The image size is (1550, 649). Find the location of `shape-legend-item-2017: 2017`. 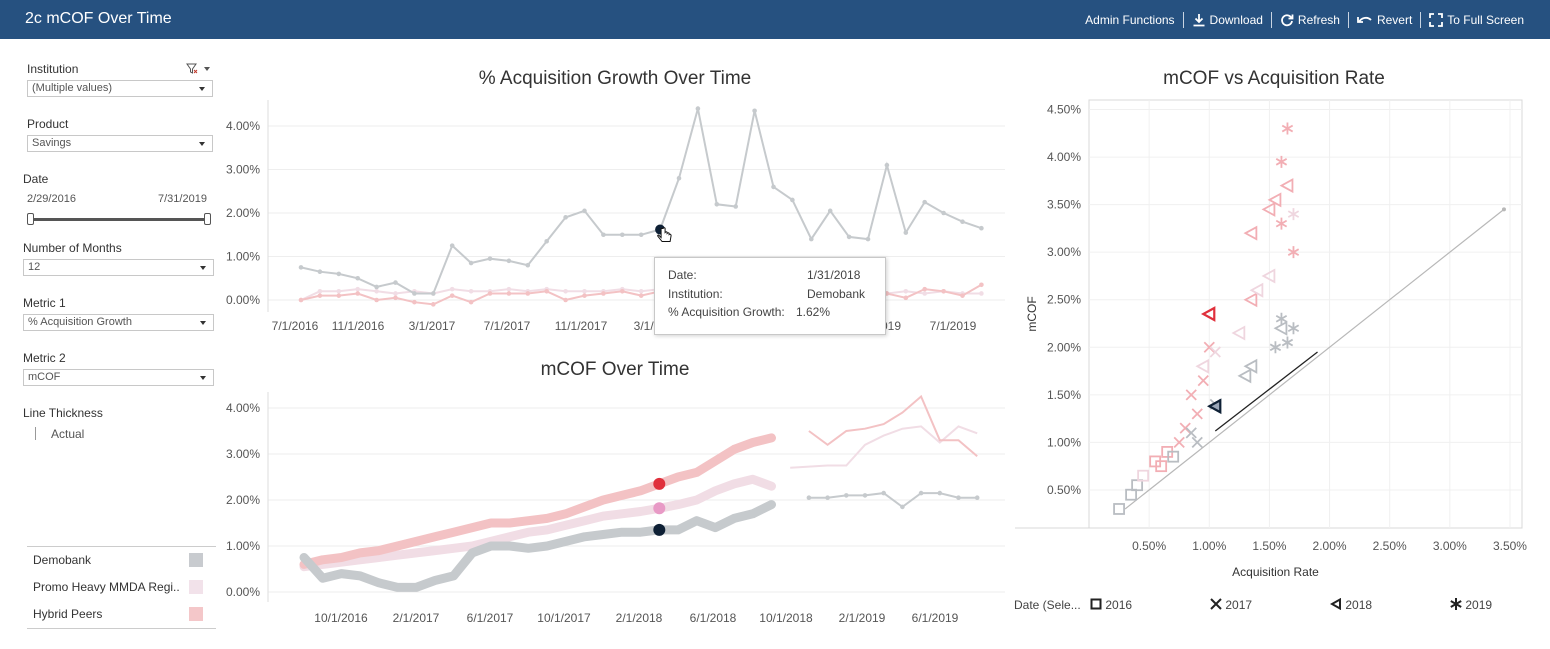

shape-legend-item-2017: 2017 is located at coordinates (1231, 605).